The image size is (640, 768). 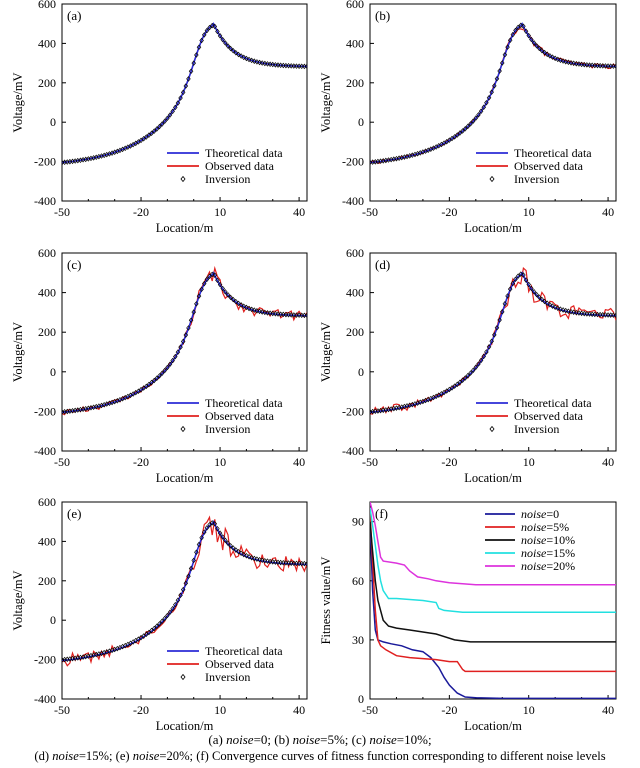 What do you see at coordinates (449, 462) in the screenshot?
I see `x-tick-label: -20` at bounding box center [449, 462].